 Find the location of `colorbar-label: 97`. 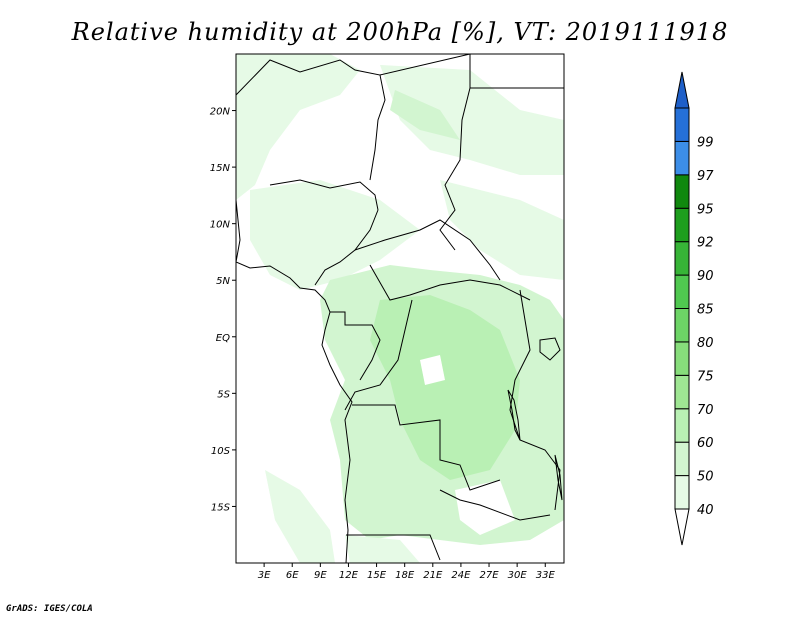

colorbar-label: 97 is located at coordinates (705, 176).